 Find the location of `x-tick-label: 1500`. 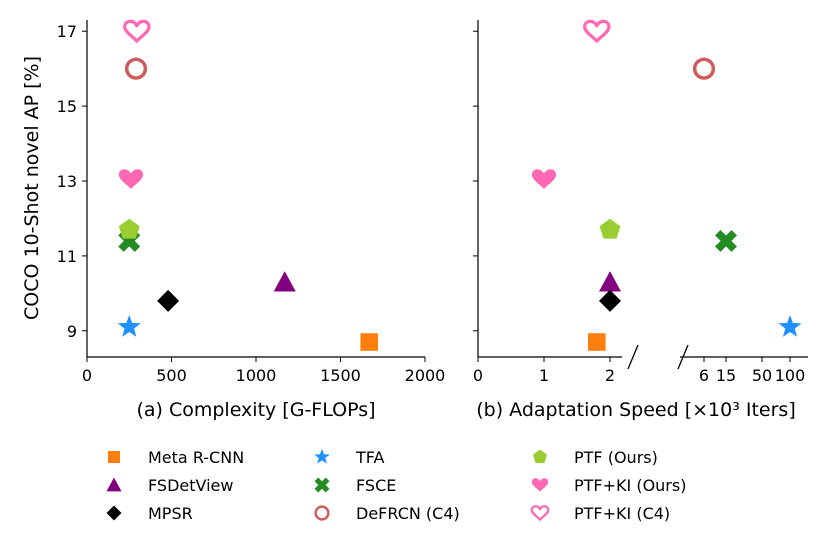

x-tick-label: 1500 is located at coordinates (340, 375).